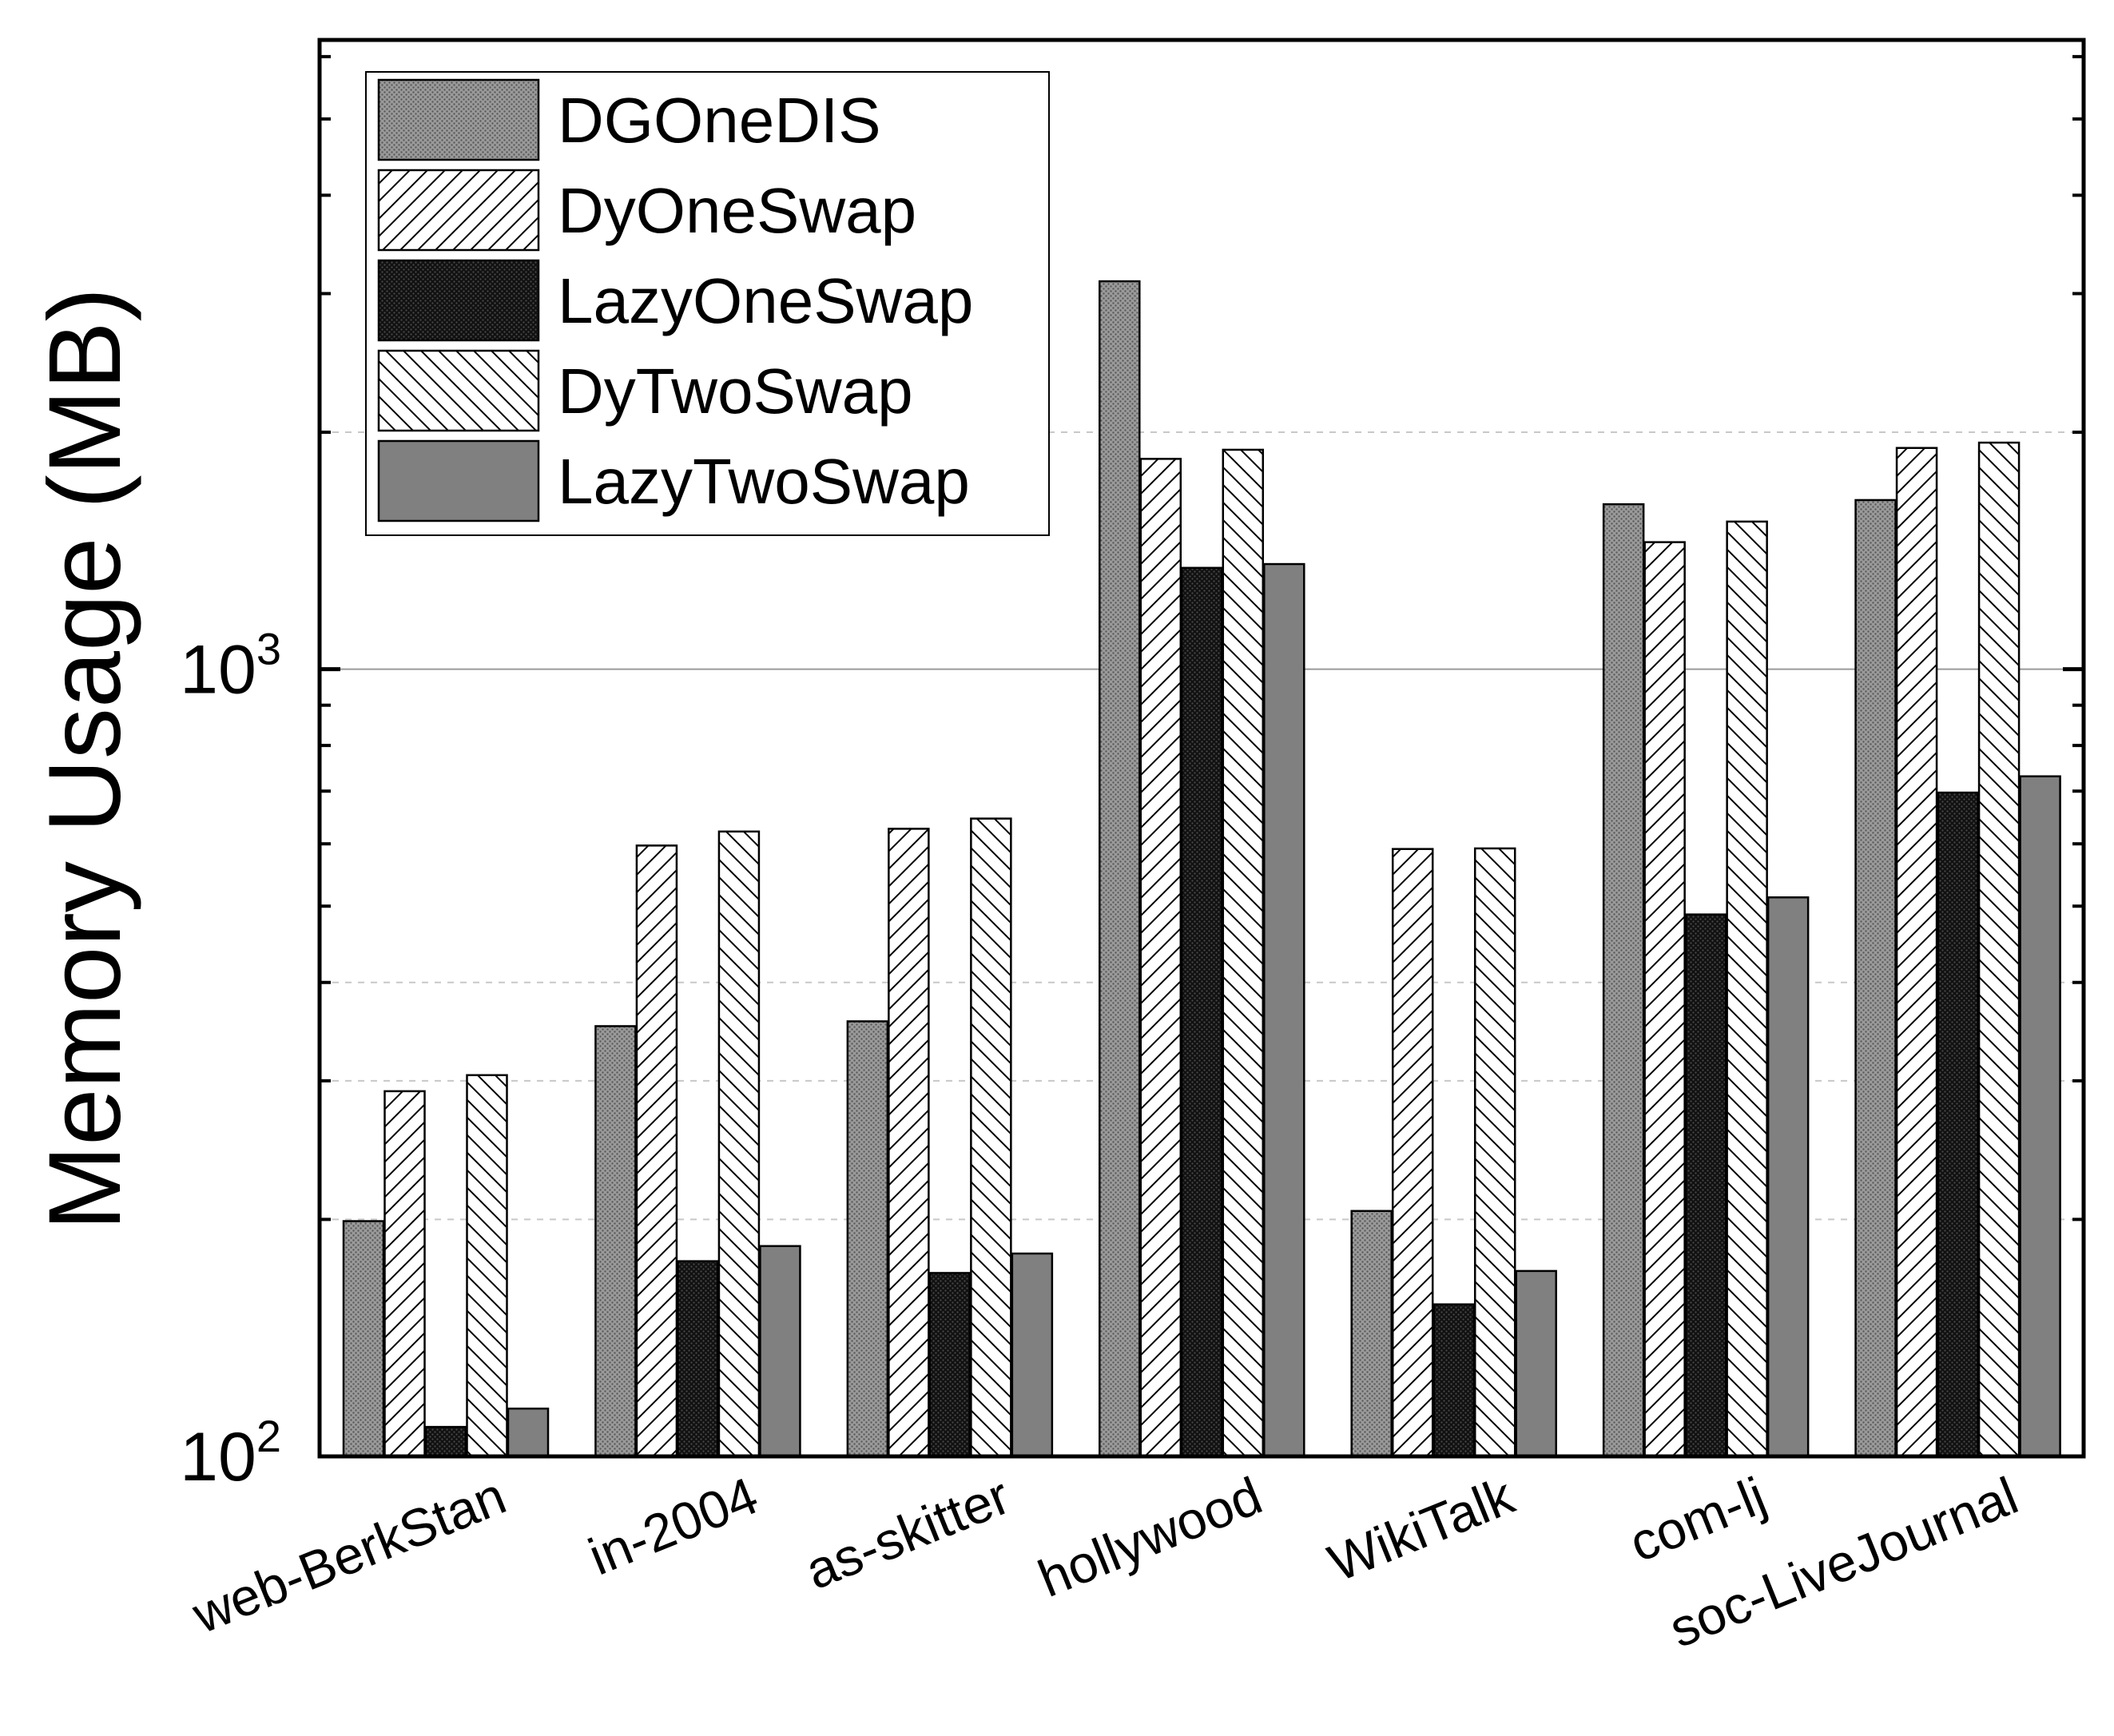 This screenshot has width=2114, height=1736. What do you see at coordinates (1032, 1355) in the screenshot?
I see `bar-lazytwoswap-as-skitter` at bounding box center [1032, 1355].